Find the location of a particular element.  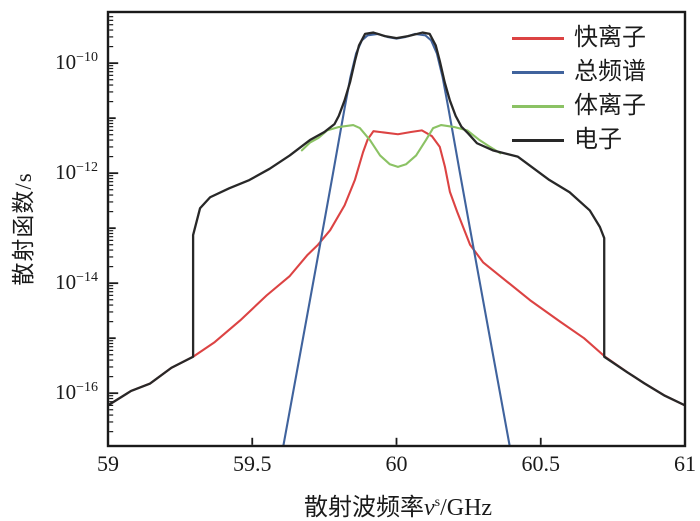

x-axis-title: 散射波频率νs/GHz is located at coordinates (398, 504).